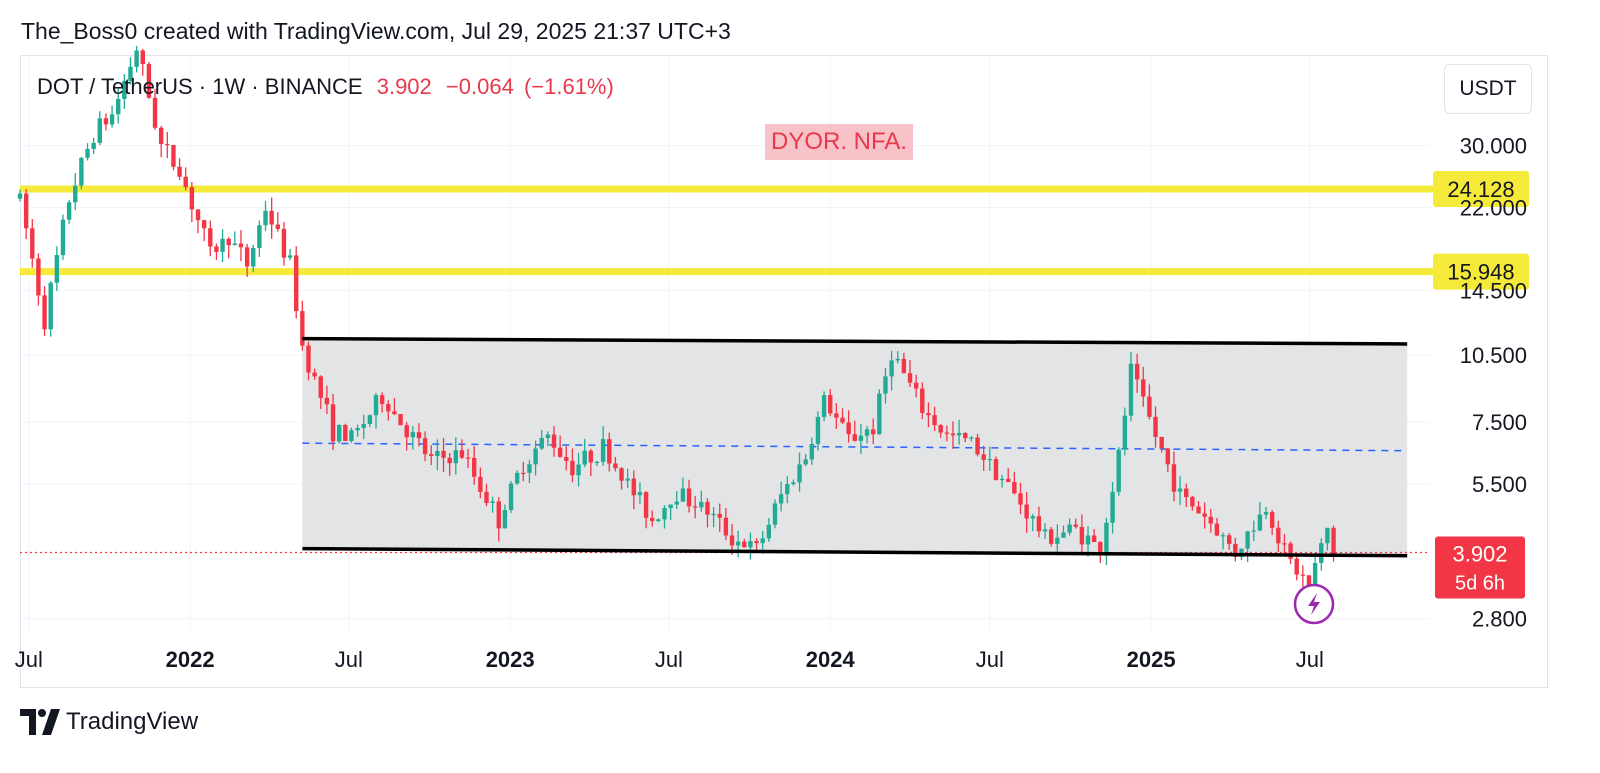 This screenshot has height=773, width=1600. I want to click on x-tick-label: 2024, so click(831, 659).